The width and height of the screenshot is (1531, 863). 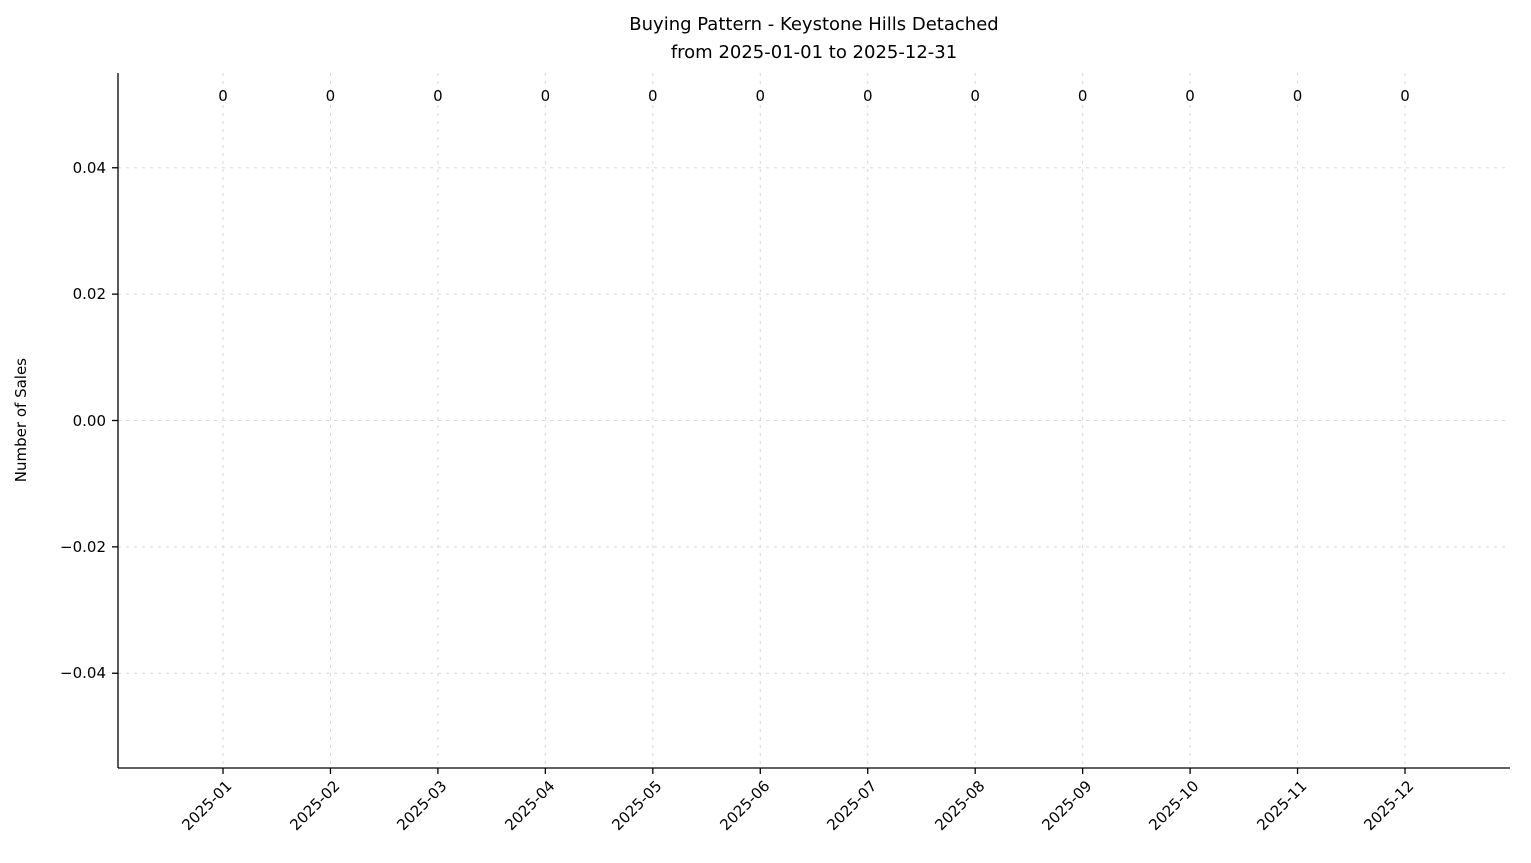 I want to click on y-tick-label: 0.00, so click(x=89, y=420).